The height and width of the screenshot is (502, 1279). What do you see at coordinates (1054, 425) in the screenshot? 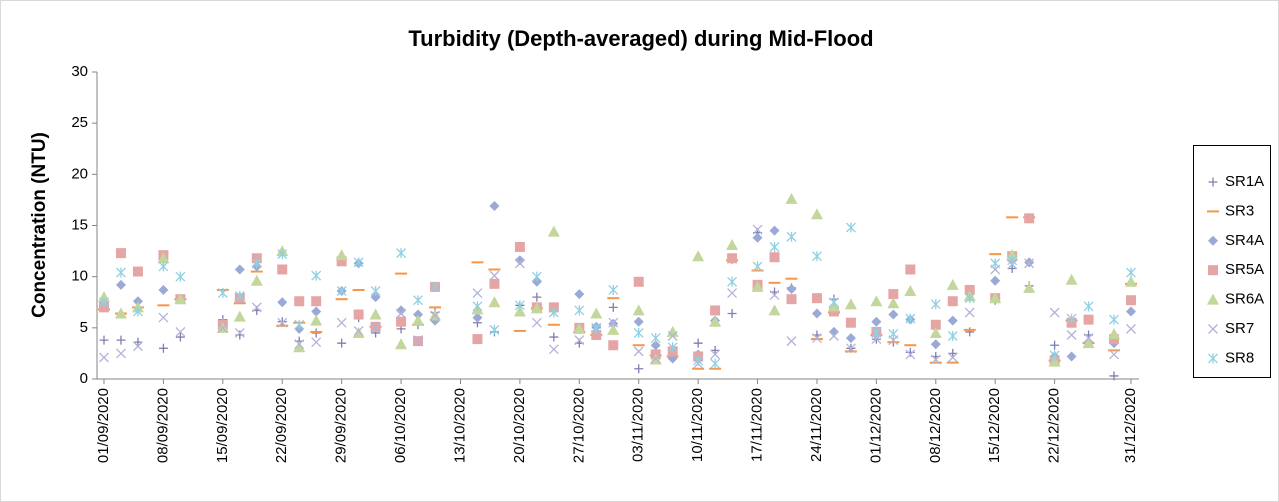
I see `x-tick-label: 22/12/2020` at bounding box center [1054, 425].